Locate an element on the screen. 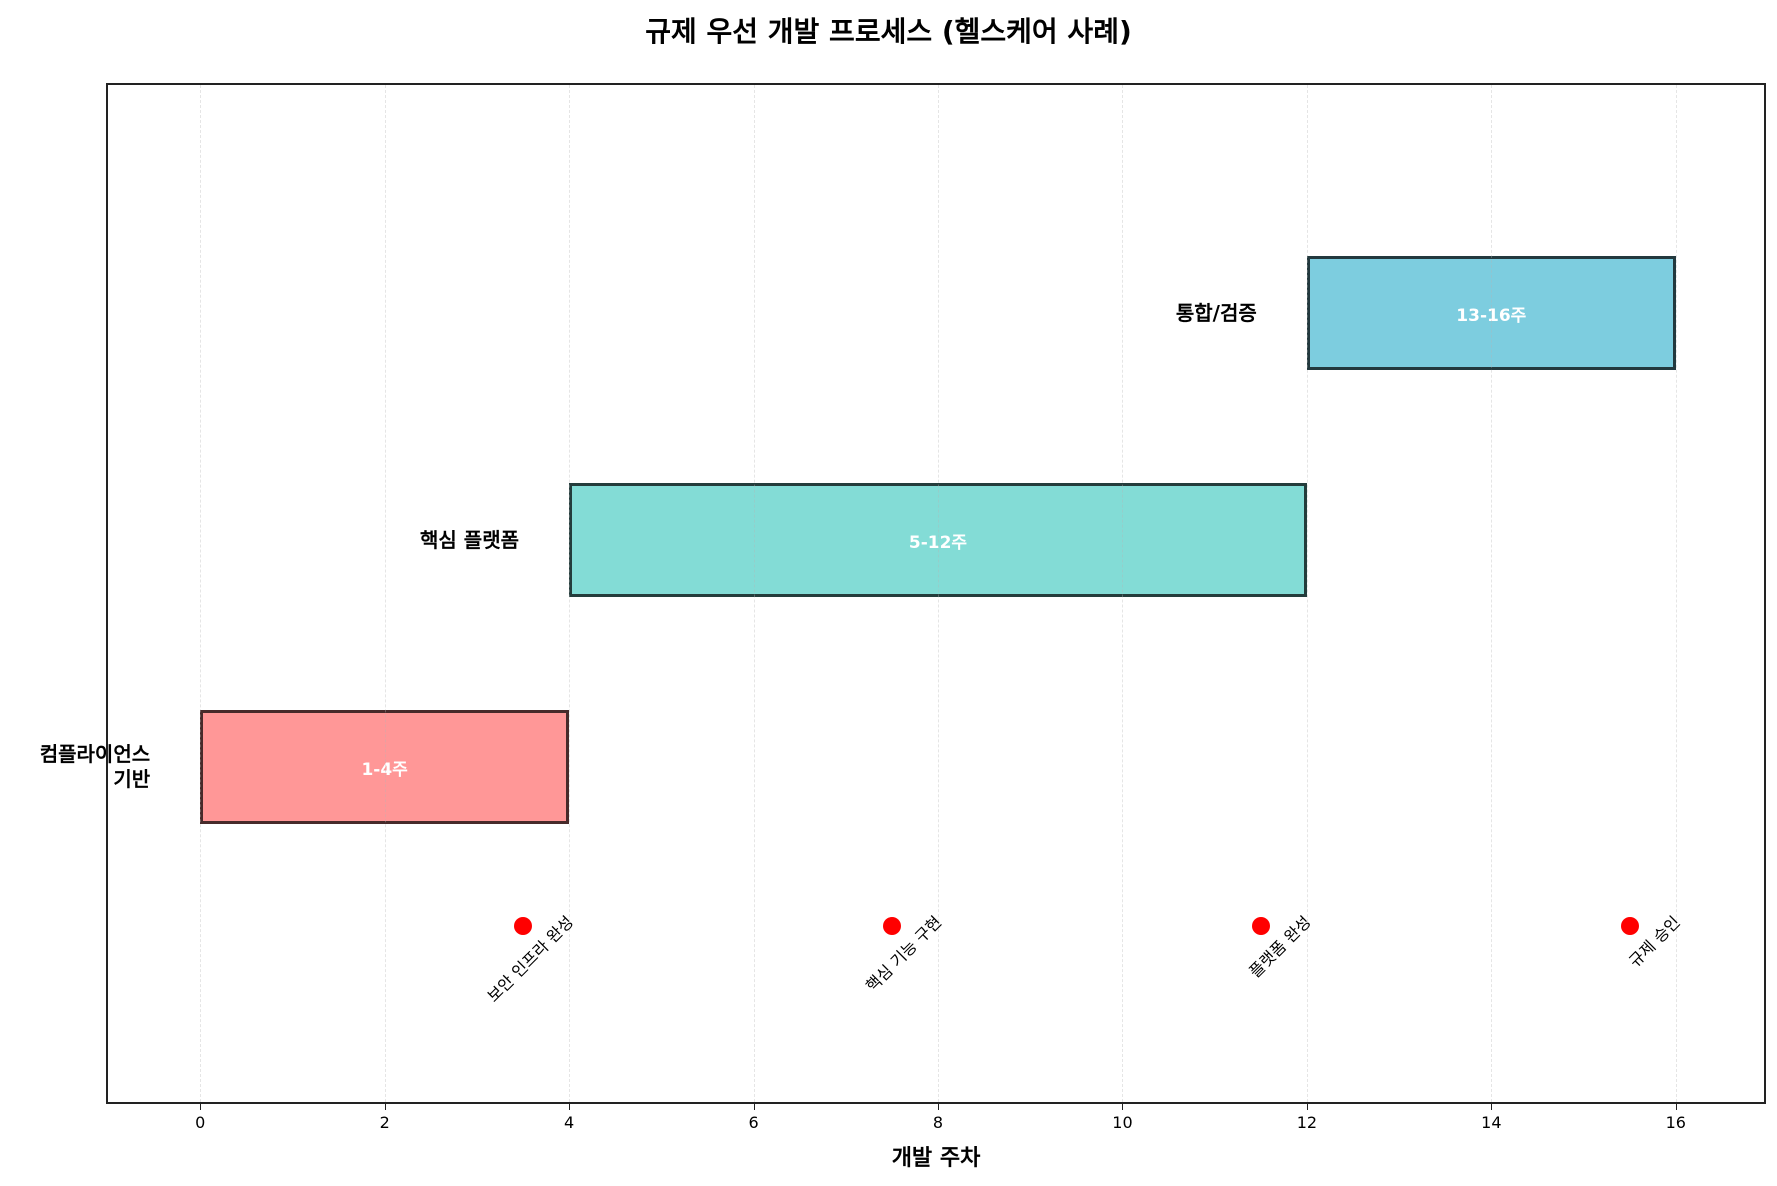 Image resolution: width=1777 pixels, height=1186 pixels. phase-duration-label: 5-12주 is located at coordinates (938, 542).